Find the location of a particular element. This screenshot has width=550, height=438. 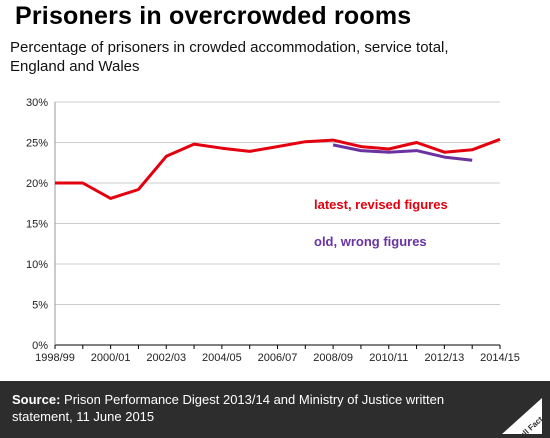

y-axis-ticks: 0% 5% 10% 15% 20% 25% 30% is located at coordinates (37, 224).